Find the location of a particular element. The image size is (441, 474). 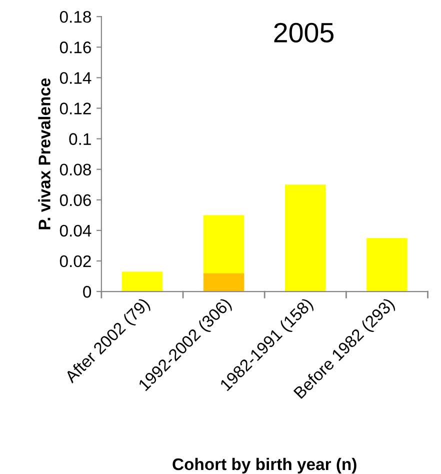

y-tick-label: 0.16 is located at coordinates (75, 48).